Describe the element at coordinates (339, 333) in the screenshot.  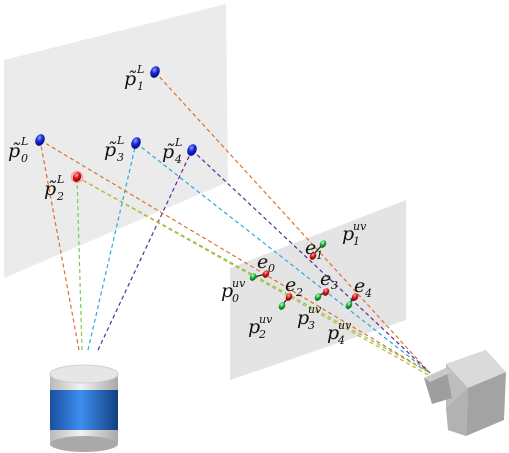
I see `label-image-p4: p uv 4` at that location.